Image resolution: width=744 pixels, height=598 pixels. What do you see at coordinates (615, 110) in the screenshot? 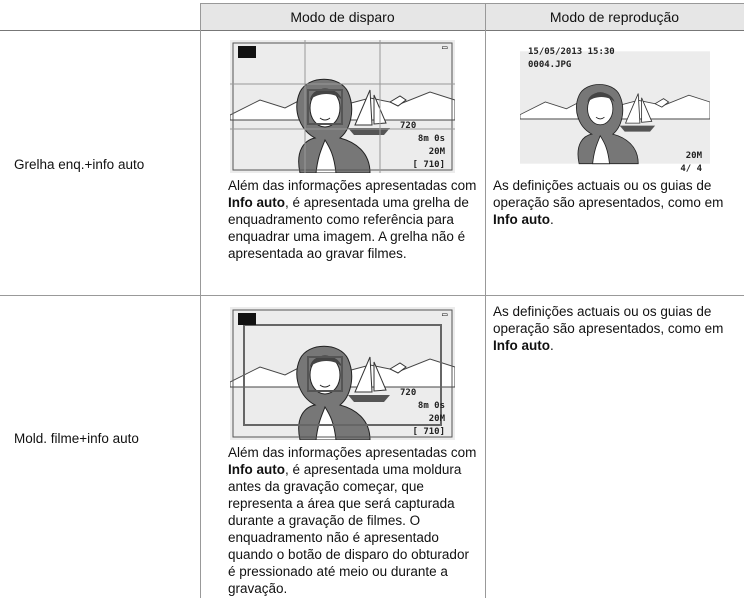
I see `playback-screen: 15/05/2013 15:30 0004.JPG 20M 4/ 4` at bounding box center [615, 110].